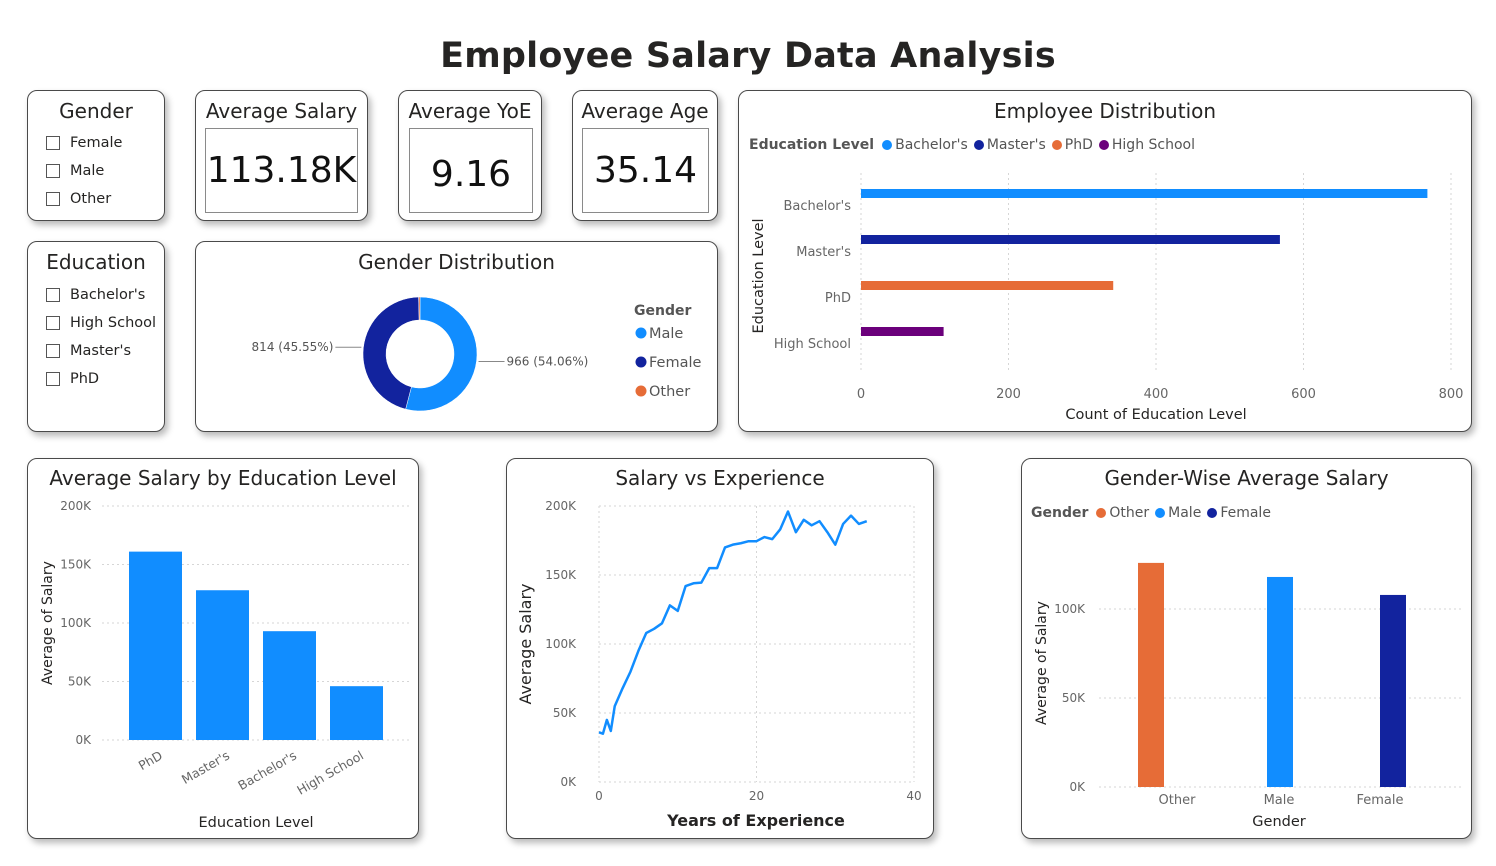 The image size is (1496, 866). What do you see at coordinates (733, 622) in the screenshot?
I see `series-line` at bounding box center [733, 622].